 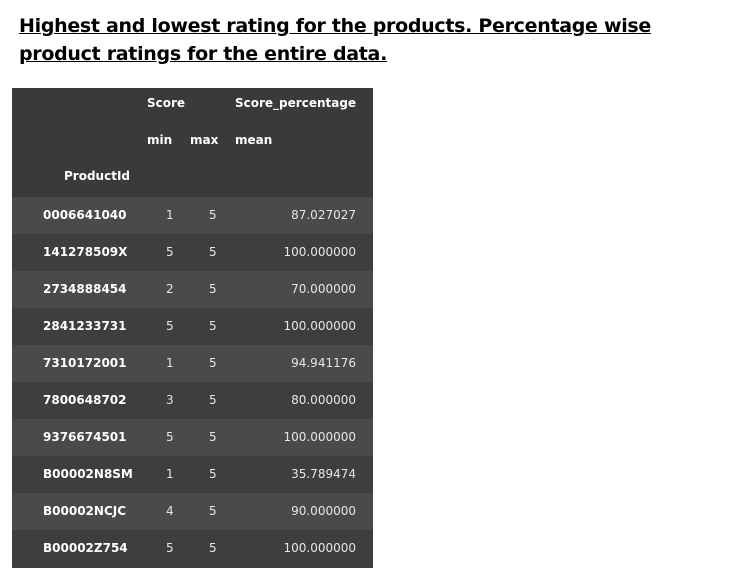 What do you see at coordinates (85, 400) in the screenshot?
I see `product-id-cell: 7800648702` at bounding box center [85, 400].